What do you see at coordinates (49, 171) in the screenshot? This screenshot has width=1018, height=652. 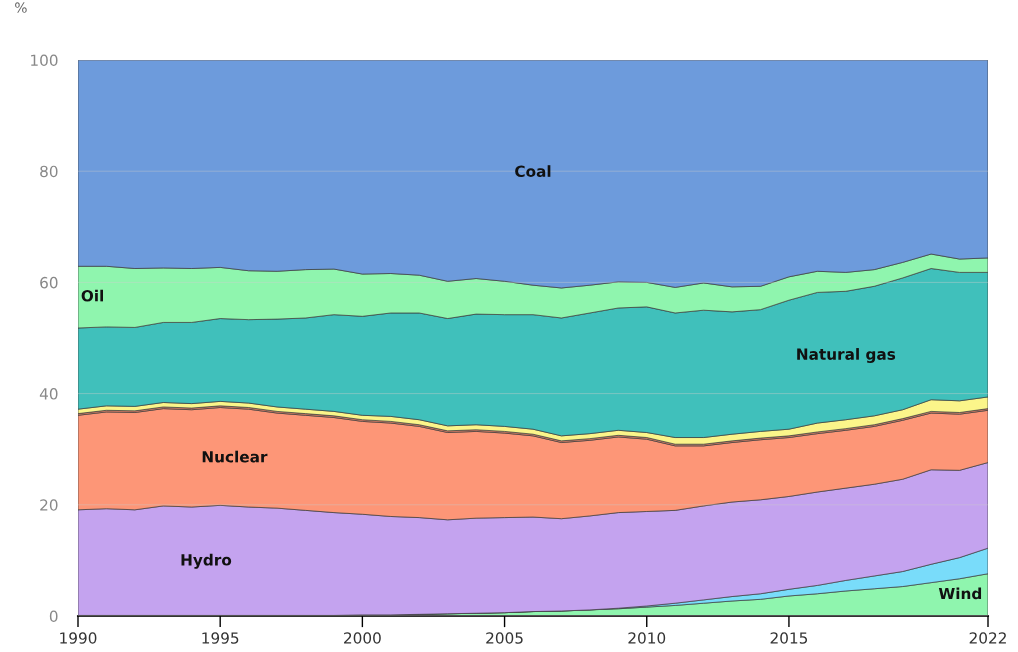 I see `y-tick-label: 80` at bounding box center [49, 171].